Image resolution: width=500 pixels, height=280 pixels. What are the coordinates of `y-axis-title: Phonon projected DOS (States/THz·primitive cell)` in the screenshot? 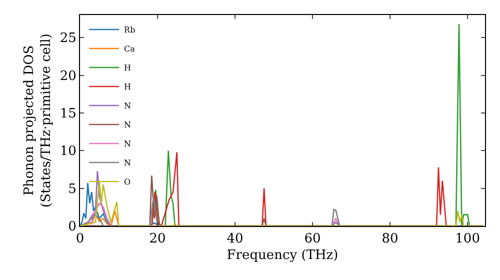 It's located at (38, 120).